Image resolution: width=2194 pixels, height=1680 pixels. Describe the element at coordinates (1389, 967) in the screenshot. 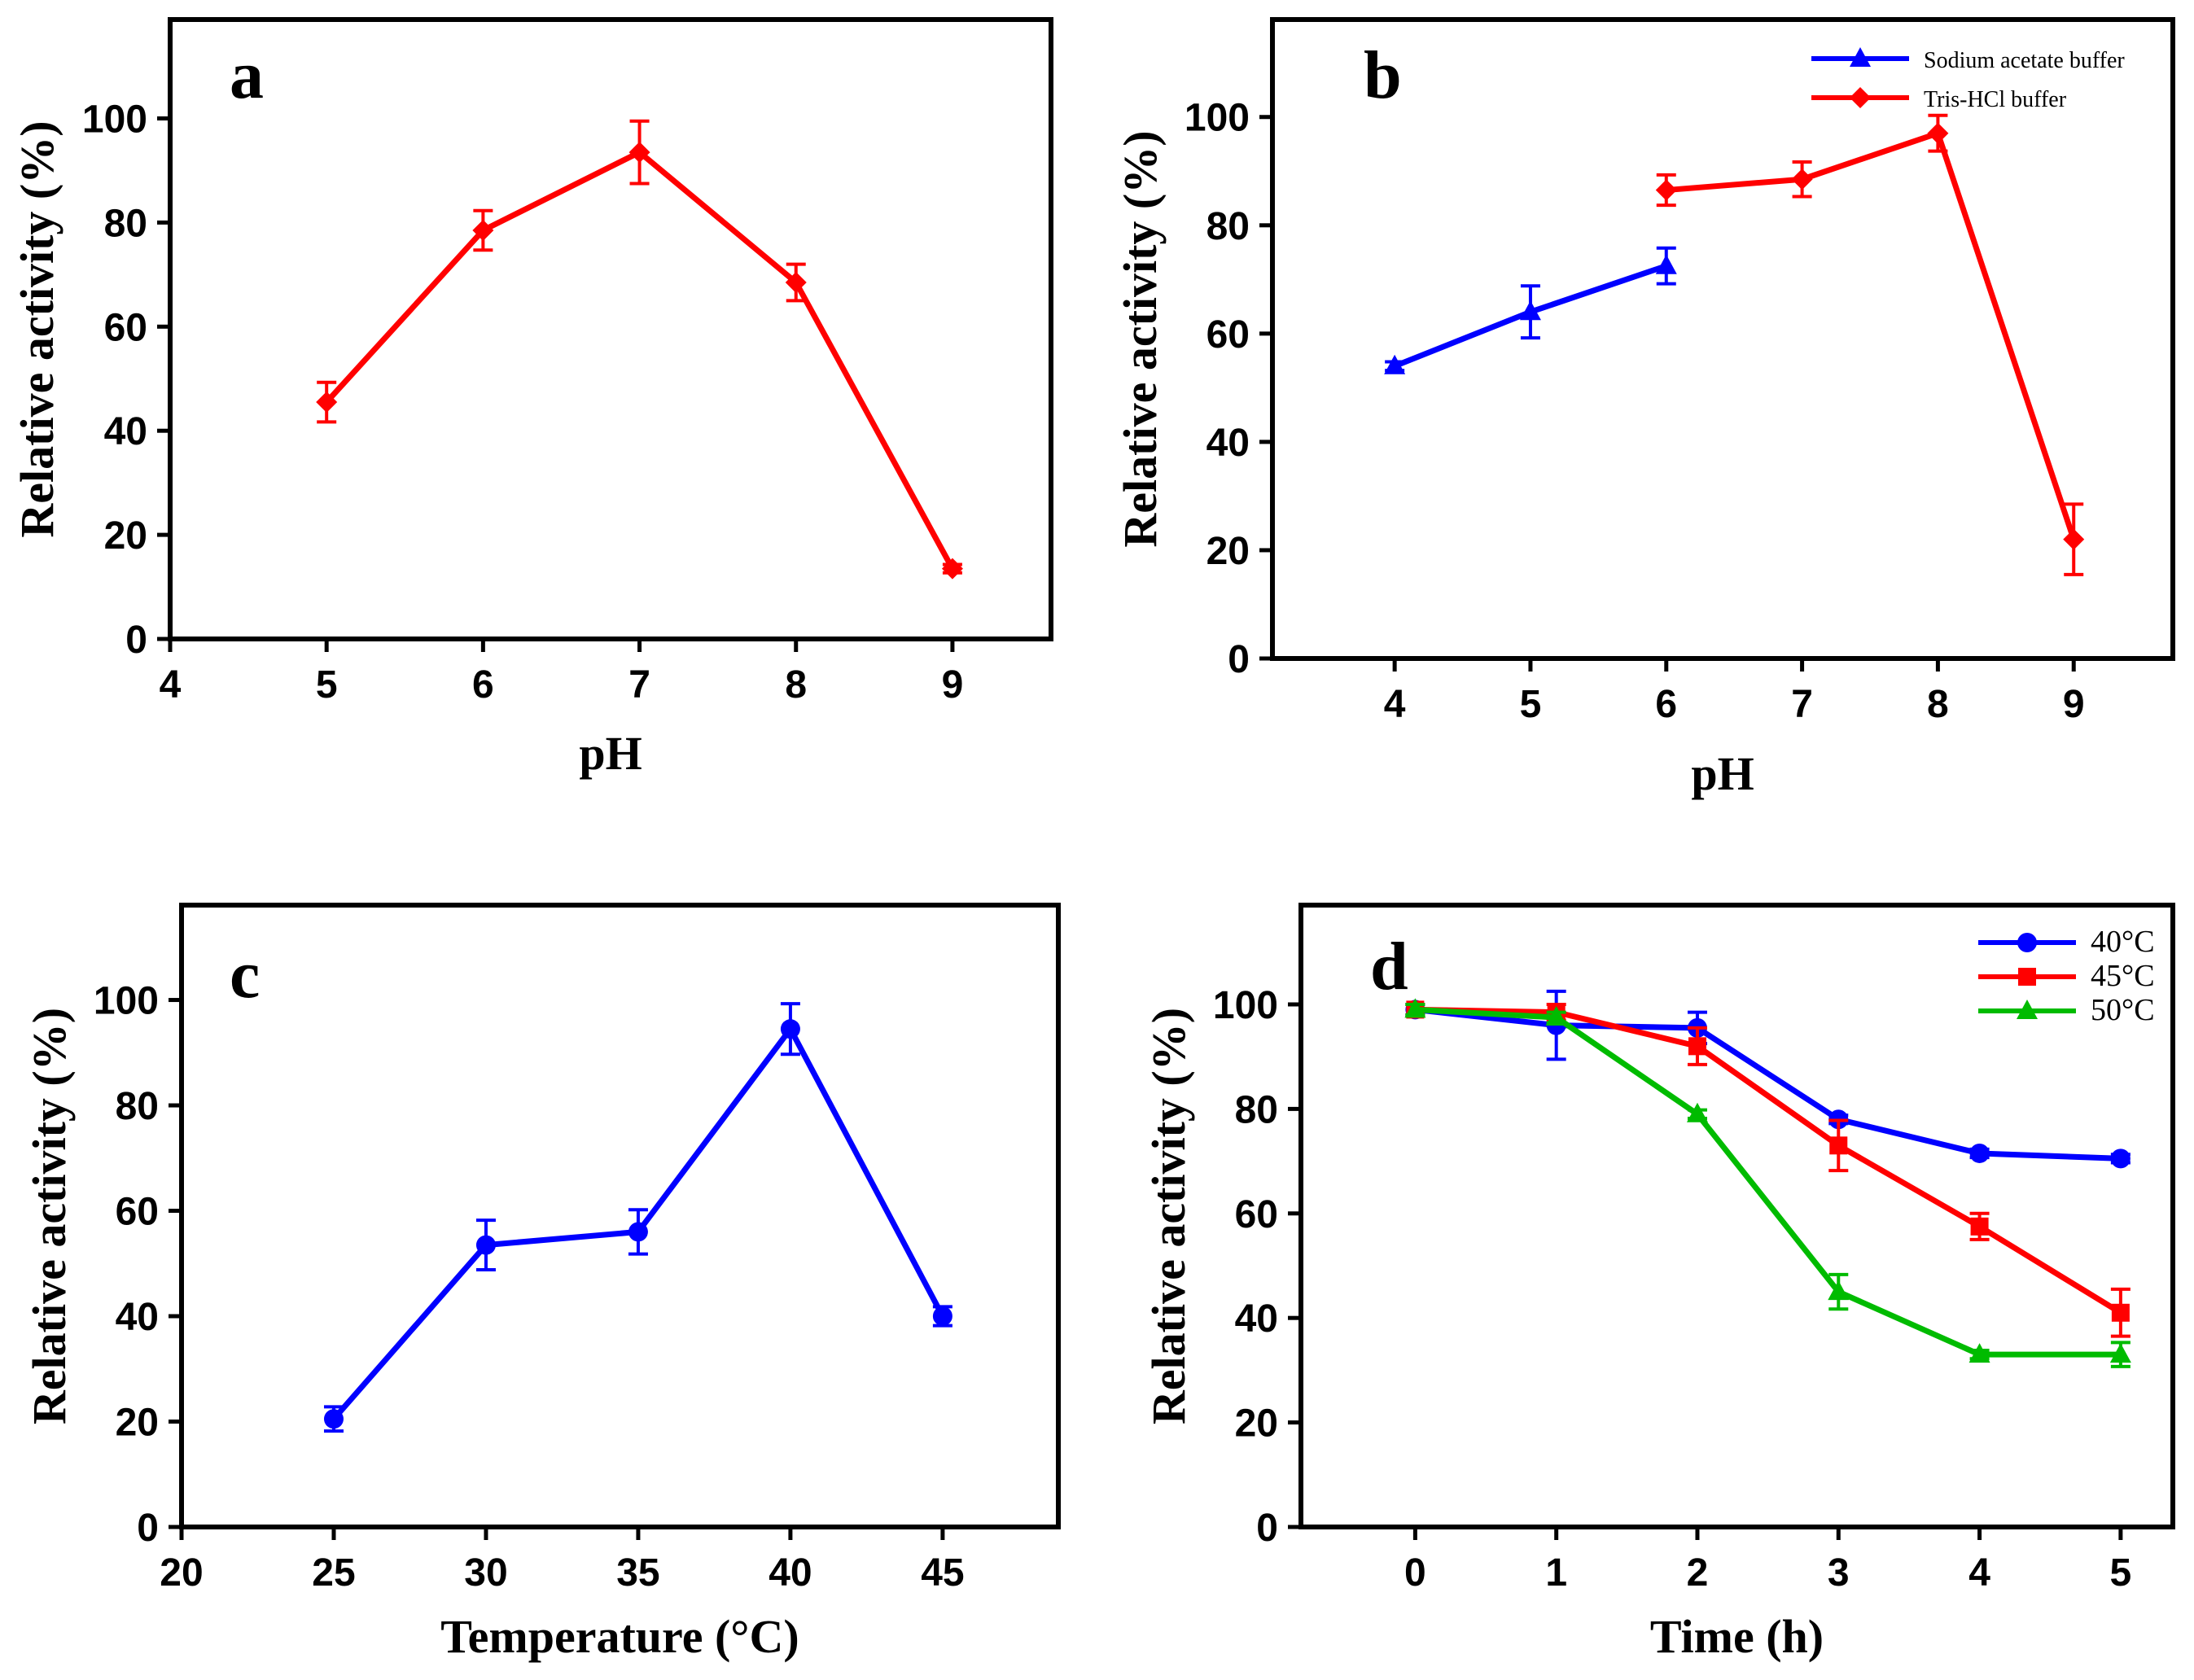

I see `panel-label: d` at that location.